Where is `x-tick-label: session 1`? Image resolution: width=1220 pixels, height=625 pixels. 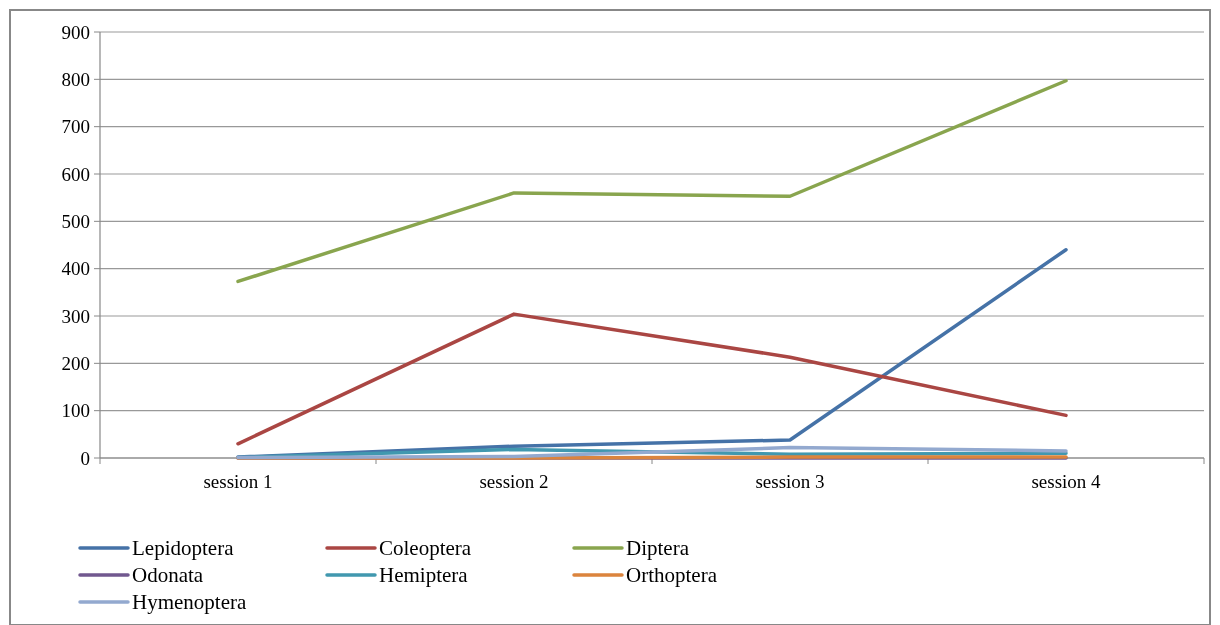
x-tick-label: session 1 is located at coordinates (238, 481).